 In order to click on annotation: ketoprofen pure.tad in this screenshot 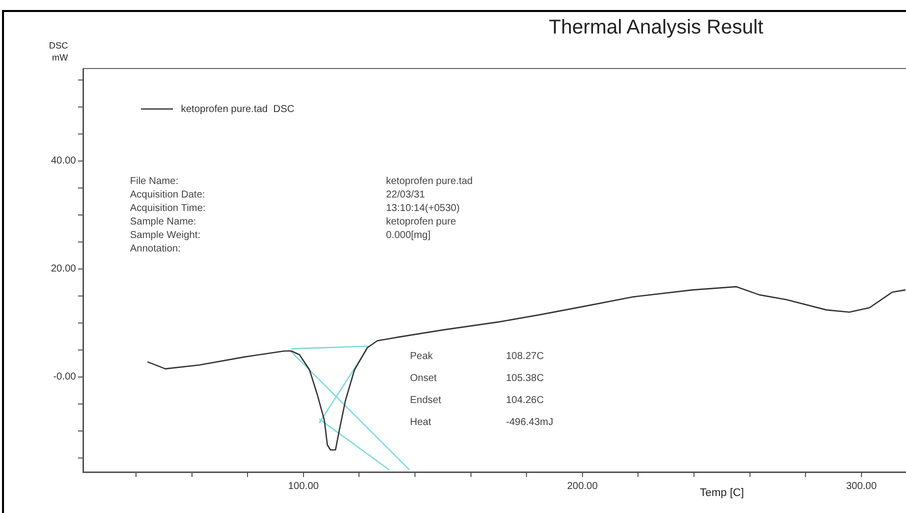, I will do `click(429, 181)`.